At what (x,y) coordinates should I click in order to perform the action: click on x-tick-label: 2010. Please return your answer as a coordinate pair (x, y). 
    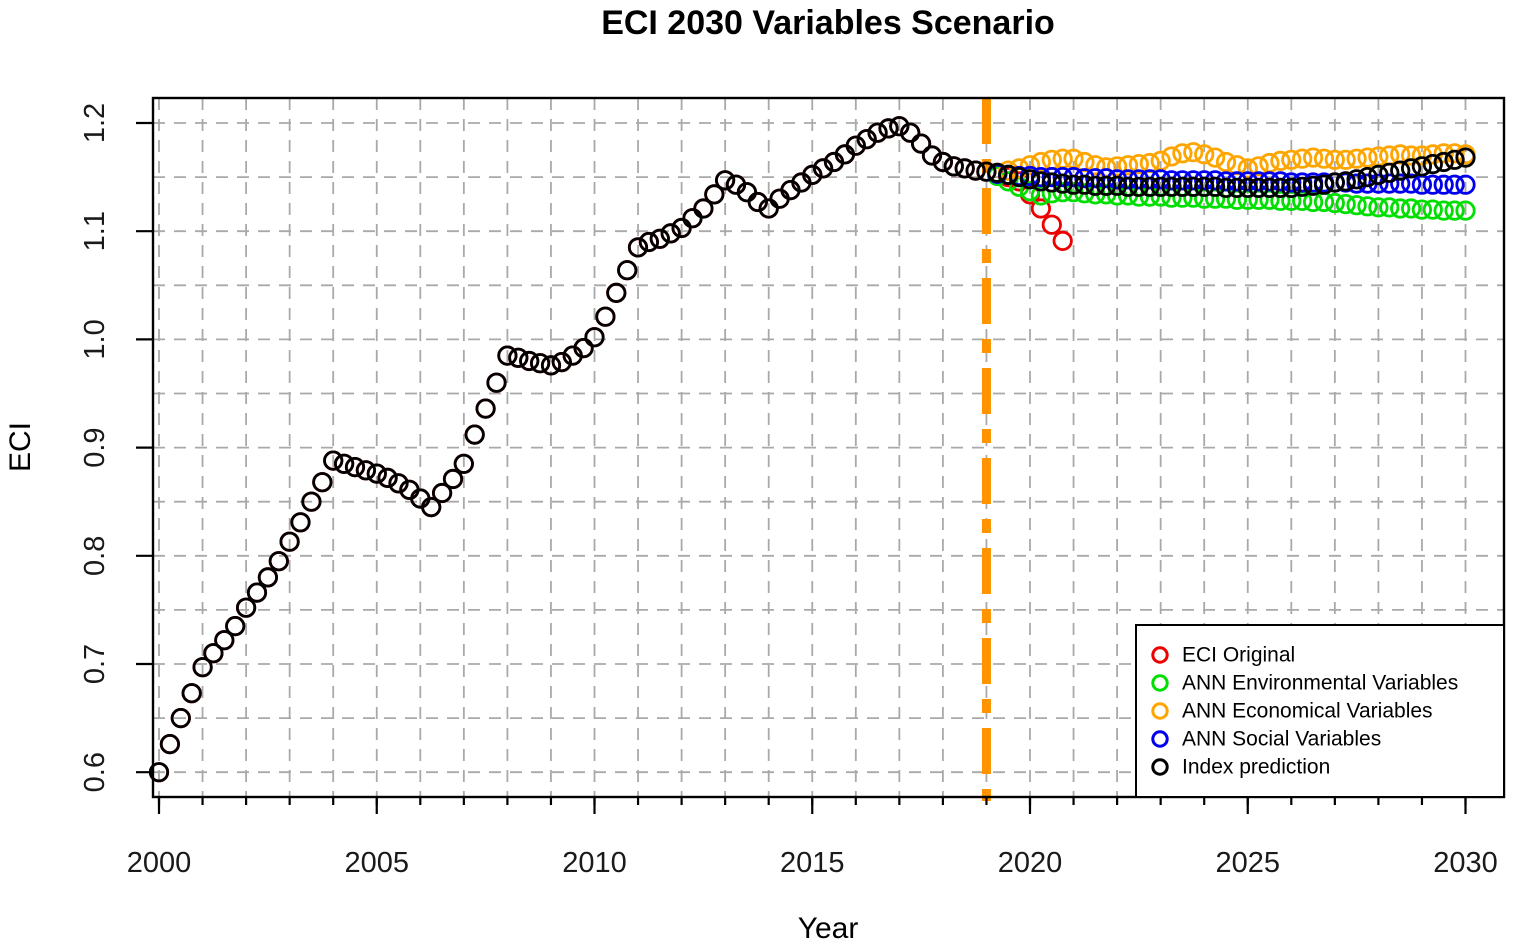
    Looking at the image, I should click on (594, 863).